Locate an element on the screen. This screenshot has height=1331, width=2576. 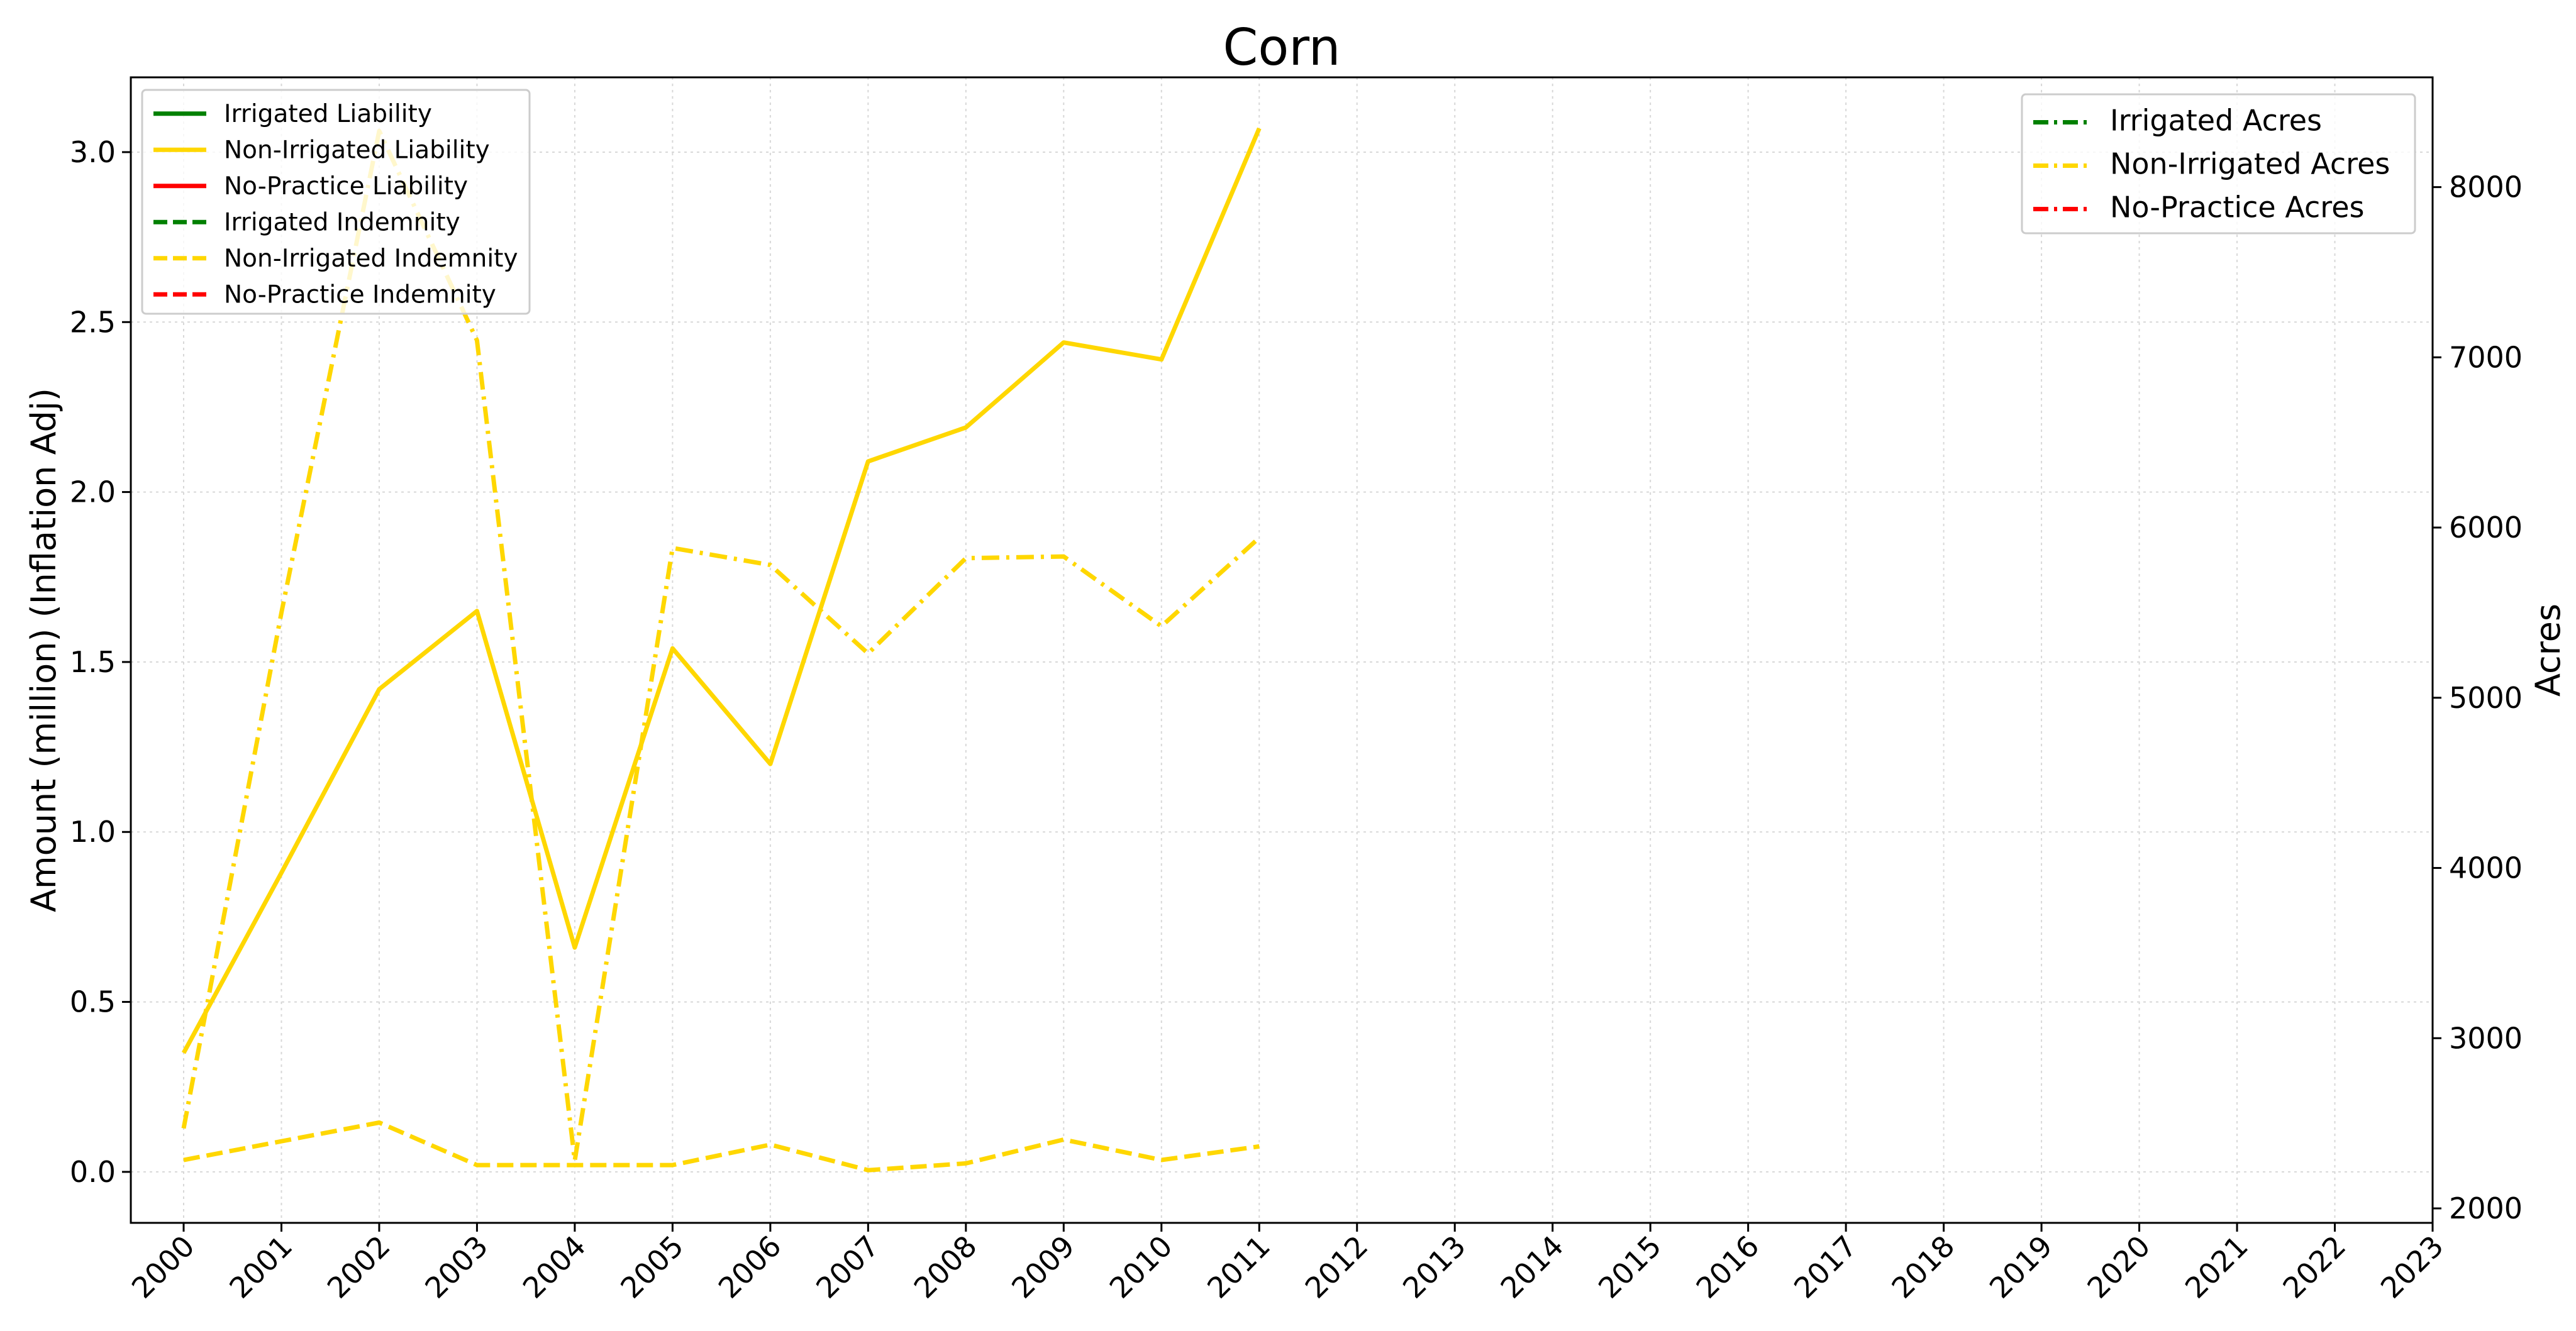
y-left-tick-label: 2.5 is located at coordinates (93, 322).